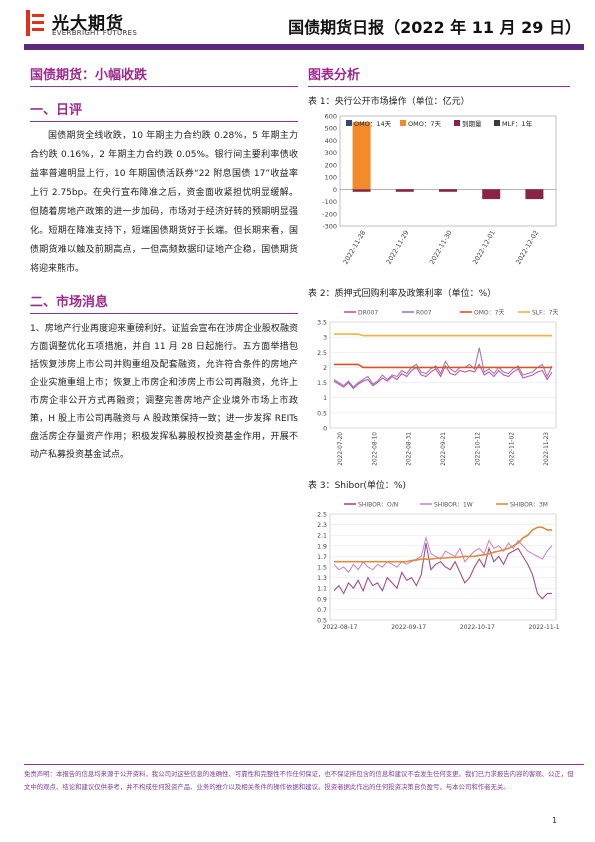 The width and height of the screenshot is (595, 842). Describe the element at coordinates (517, 123) in the screenshot. I see `legend-label: MLF：1年` at that location.